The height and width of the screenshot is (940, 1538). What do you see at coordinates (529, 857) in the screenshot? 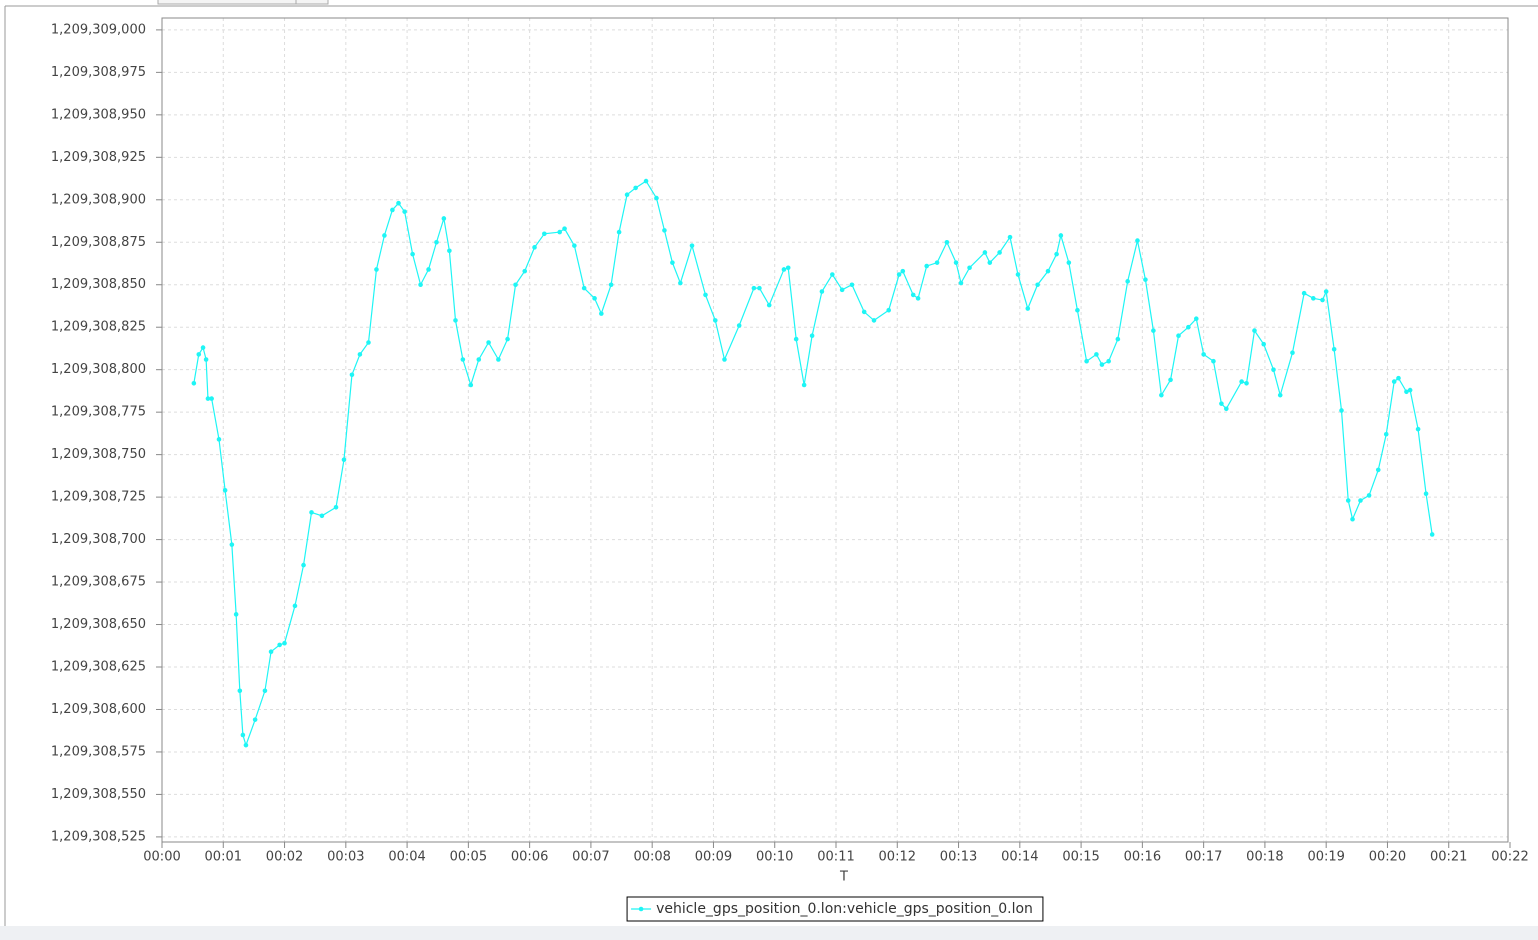
I see `x-tick-label: 00:06` at bounding box center [529, 857].